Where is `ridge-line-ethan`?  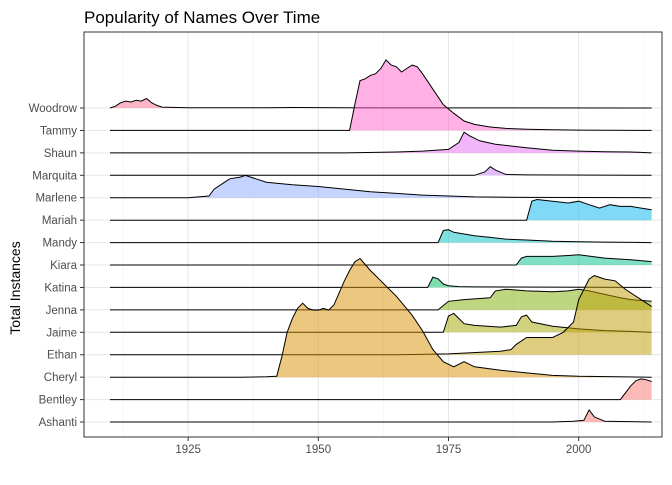
ridge-line-ethan is located at coordinates (381, 315).